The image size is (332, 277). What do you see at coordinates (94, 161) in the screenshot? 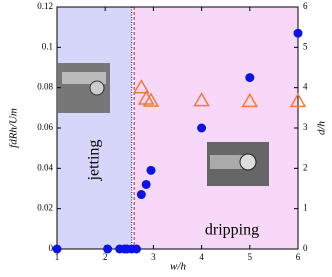
I see `region-label: jetting` at bounding box center [94, 161].